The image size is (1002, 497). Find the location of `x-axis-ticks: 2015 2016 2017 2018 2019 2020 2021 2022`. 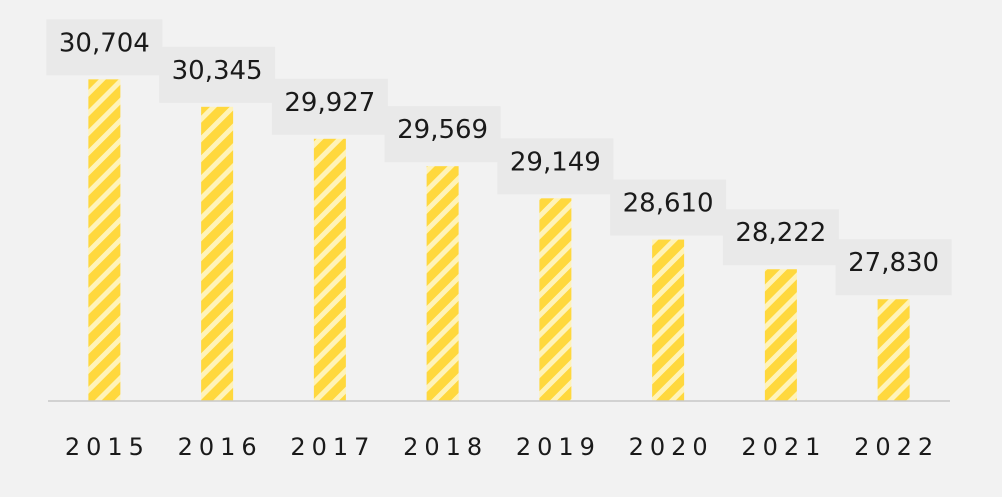

x-axis-ticks: 2015 2016 2017 2018 2019 2020 2021 2022 is located at coordinates (502, 447).